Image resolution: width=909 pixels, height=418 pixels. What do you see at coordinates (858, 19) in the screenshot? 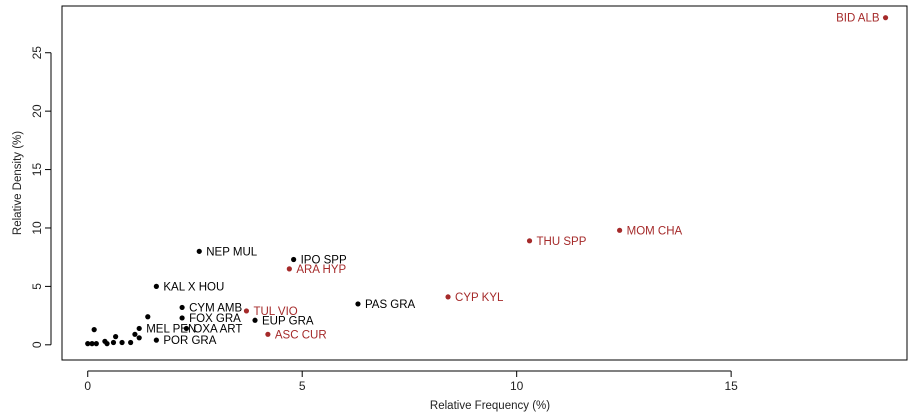
I see `point-label: BID ALB` at bounding box center [858, 19].